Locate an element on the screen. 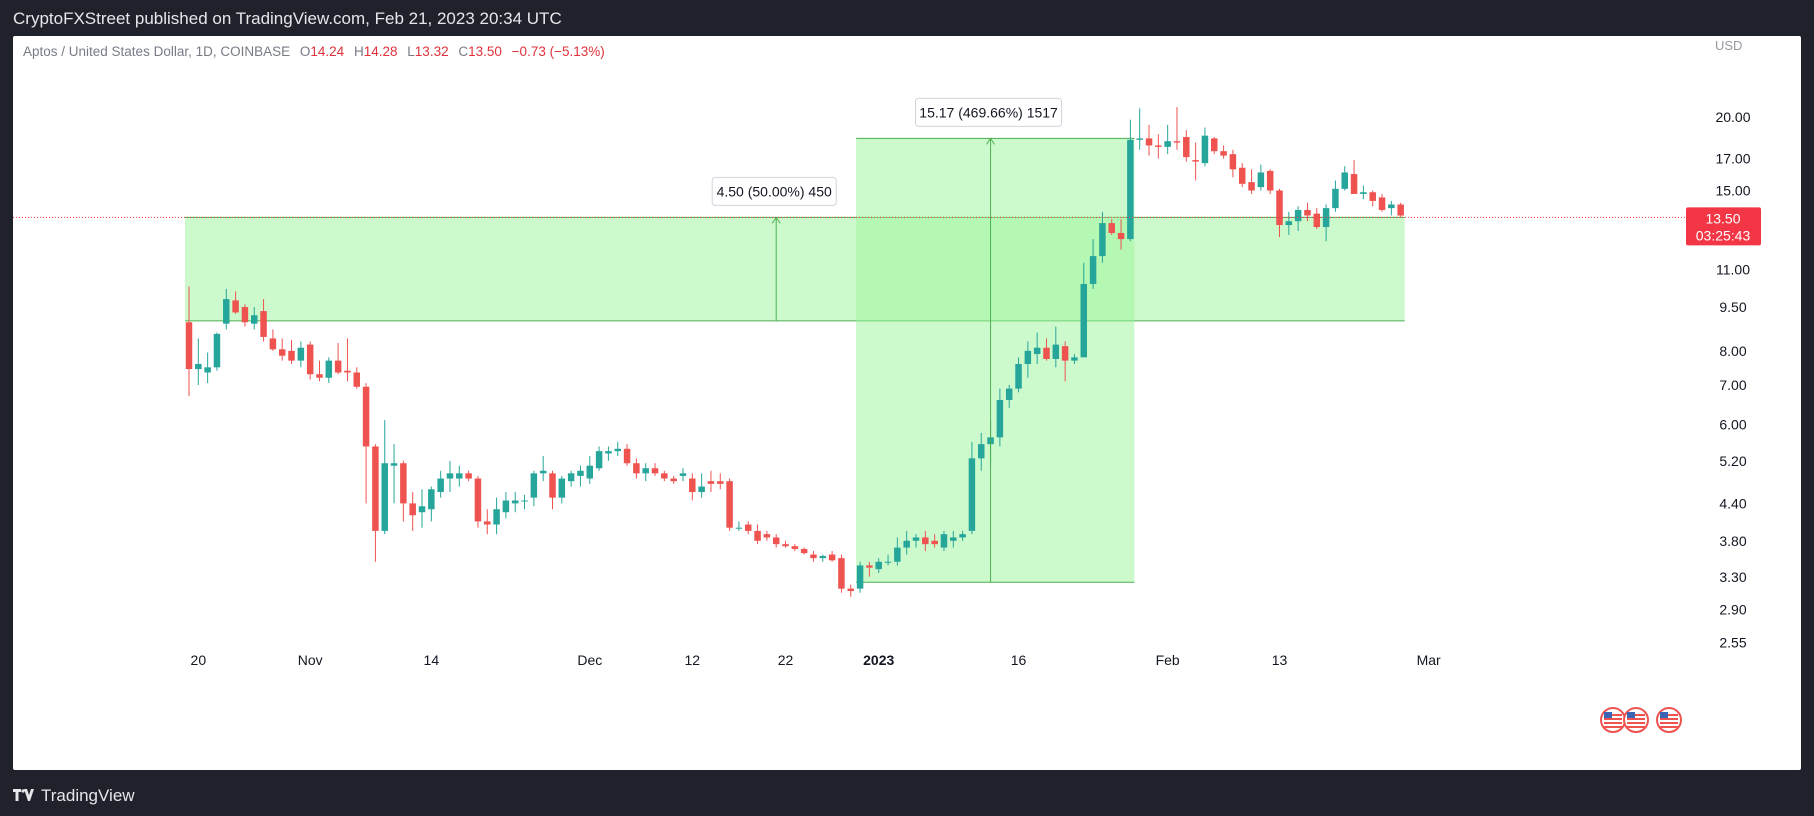 This screenshot has height=816, width=1814. high-value: 14.28 is located at coordinates (380, 51).